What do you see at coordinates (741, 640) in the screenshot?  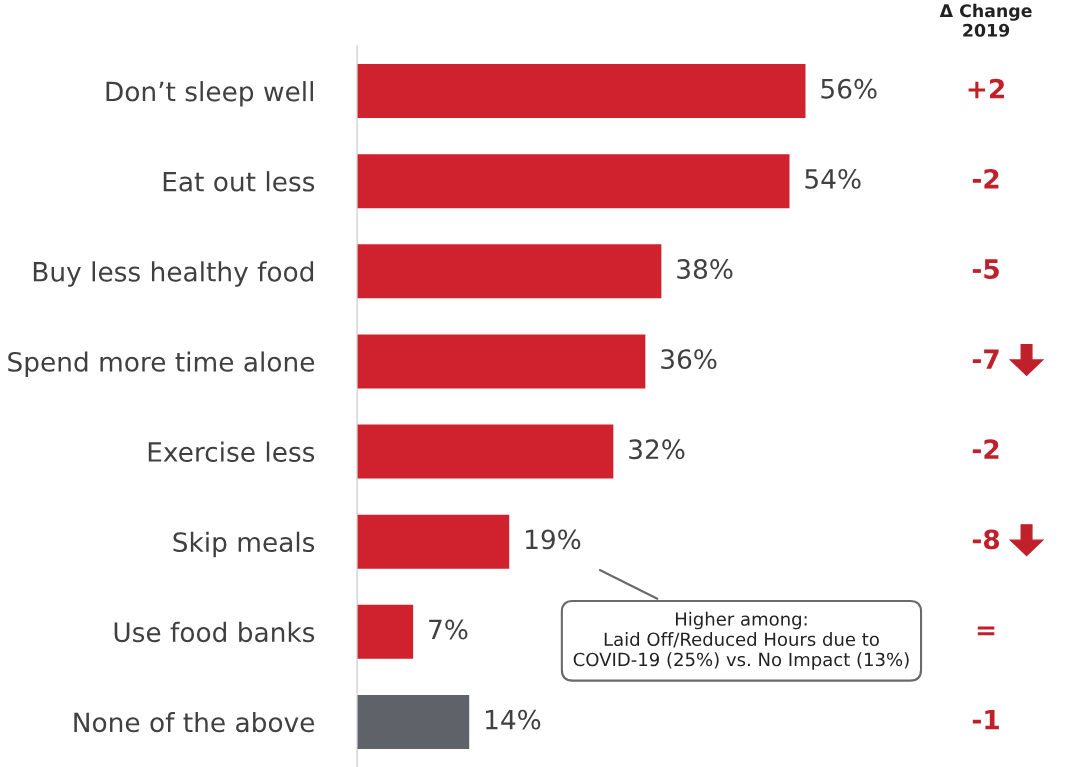 I see `annotation: Higher among: Laid Off/Reduced Hours due to COVID-19 (25%) vs. No Impact (13%)` at bounding box center [741, 640].